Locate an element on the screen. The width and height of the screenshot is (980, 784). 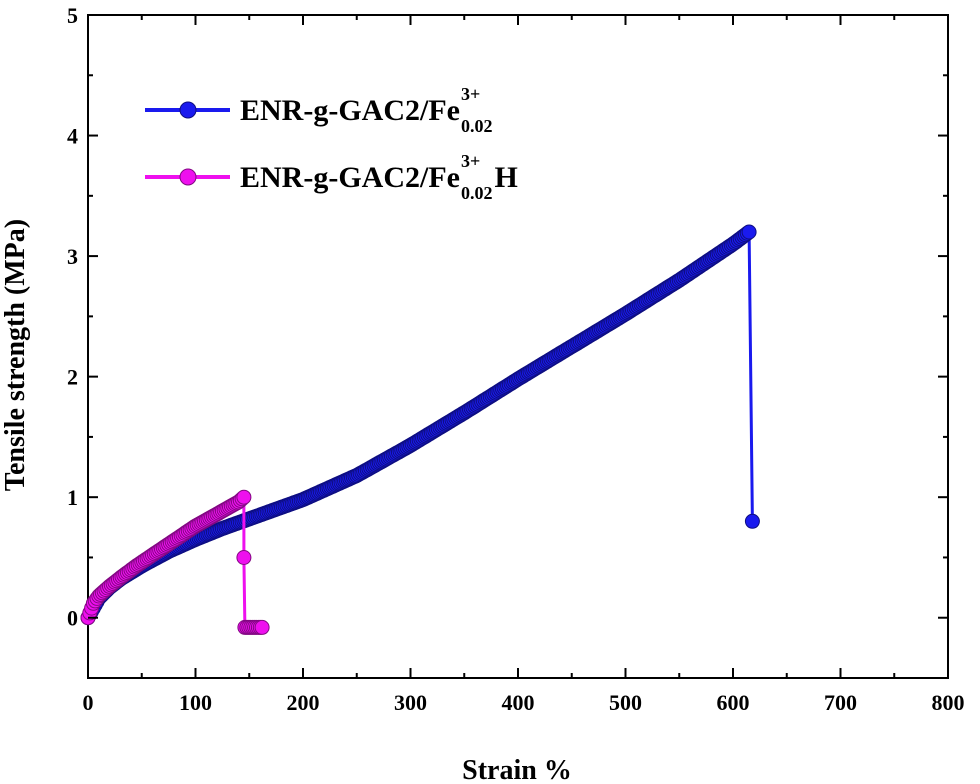
y-tick-label: 1 is located at coordinates (72, 497).